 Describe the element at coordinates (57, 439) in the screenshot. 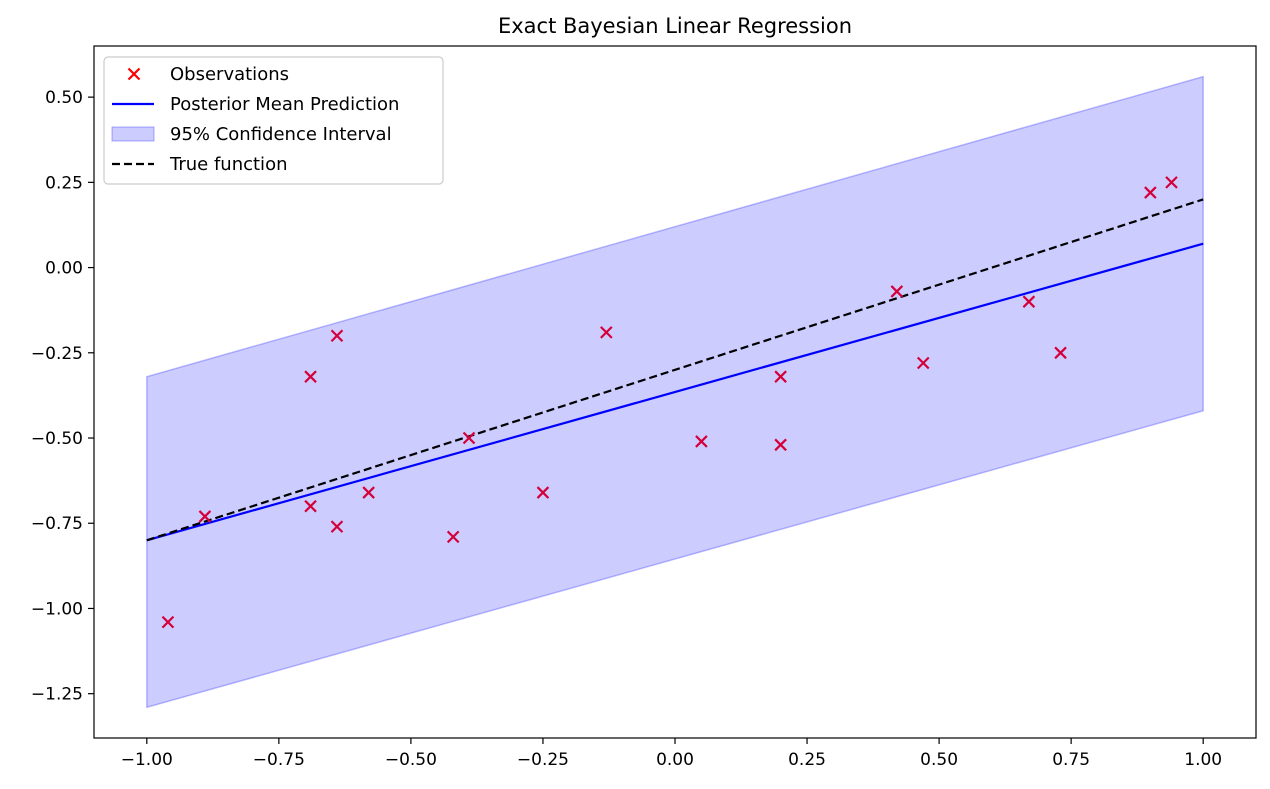

I see `y-tick-label: −0.50` at that location.